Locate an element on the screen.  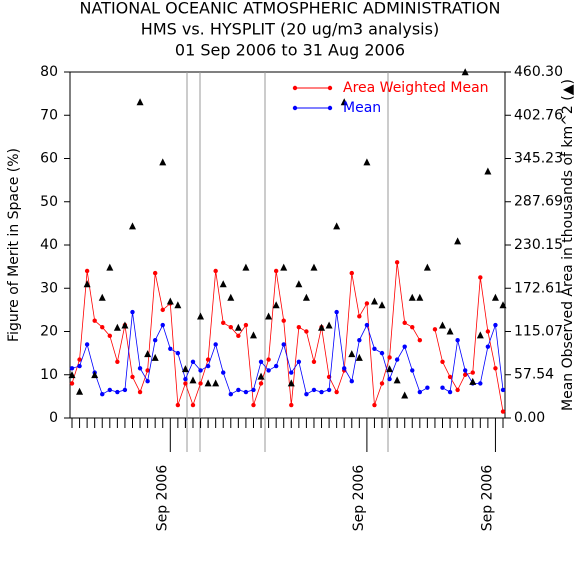
y-tick-label: 50 is located at coordinates (49, 202).